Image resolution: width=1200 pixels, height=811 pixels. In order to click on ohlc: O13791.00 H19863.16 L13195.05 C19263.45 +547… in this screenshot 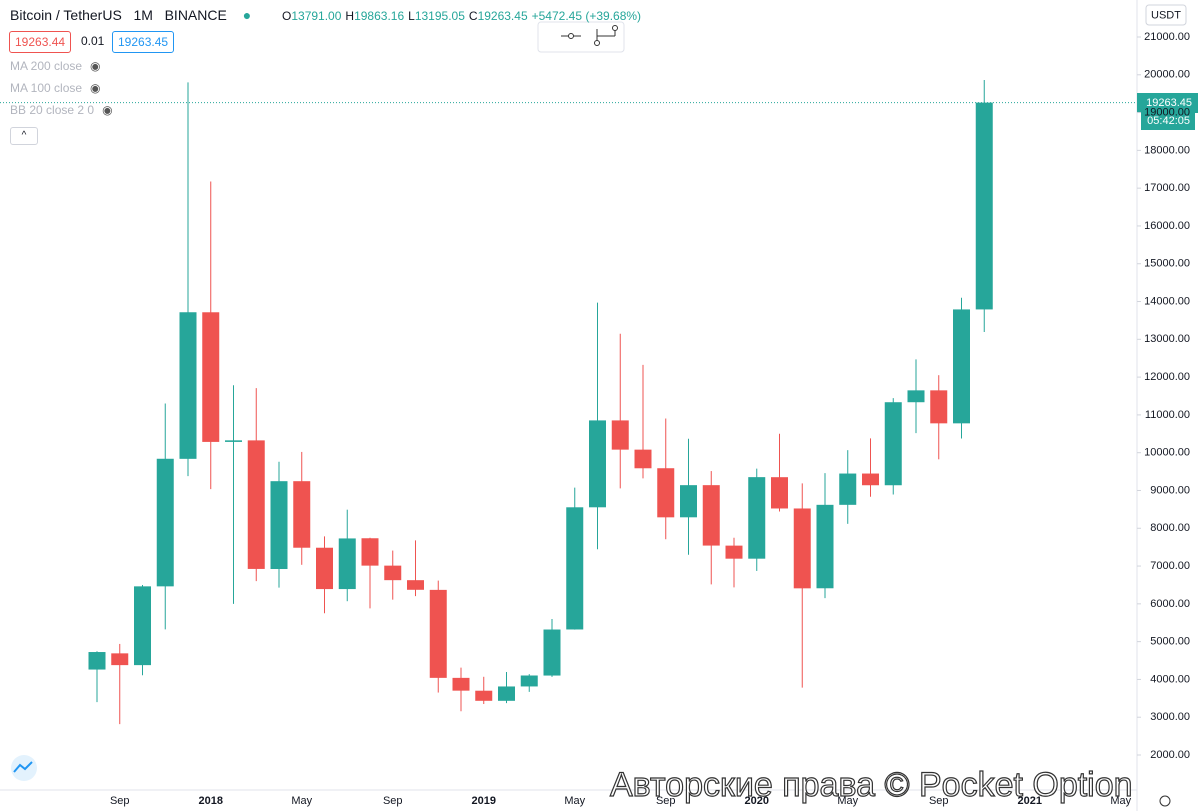, I will do `click(461, 16)`.